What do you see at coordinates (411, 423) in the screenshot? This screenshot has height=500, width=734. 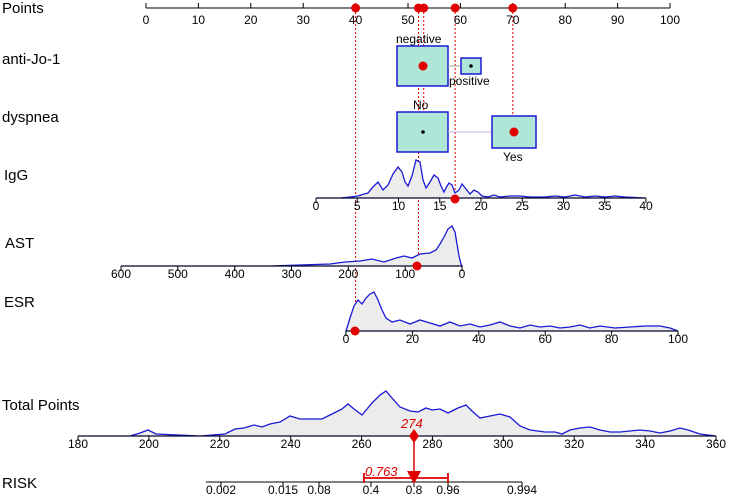 I see `total-points-value: 274` at bounding box center [411, 423].